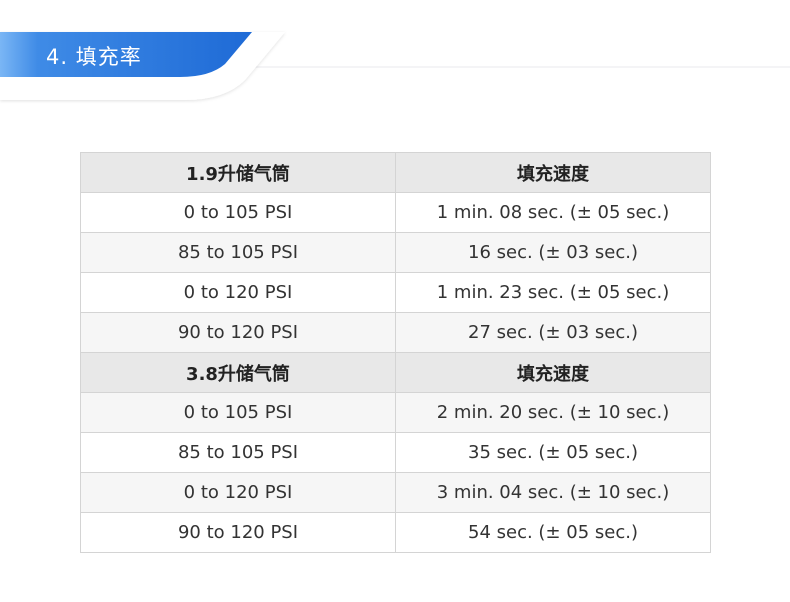 The height and width of the screenshot is (602, 790). Describe the element at coordinates (553, 332) in the screenshot. I see `fill-time: 27 sec. (± 03 sec.)` at that location.